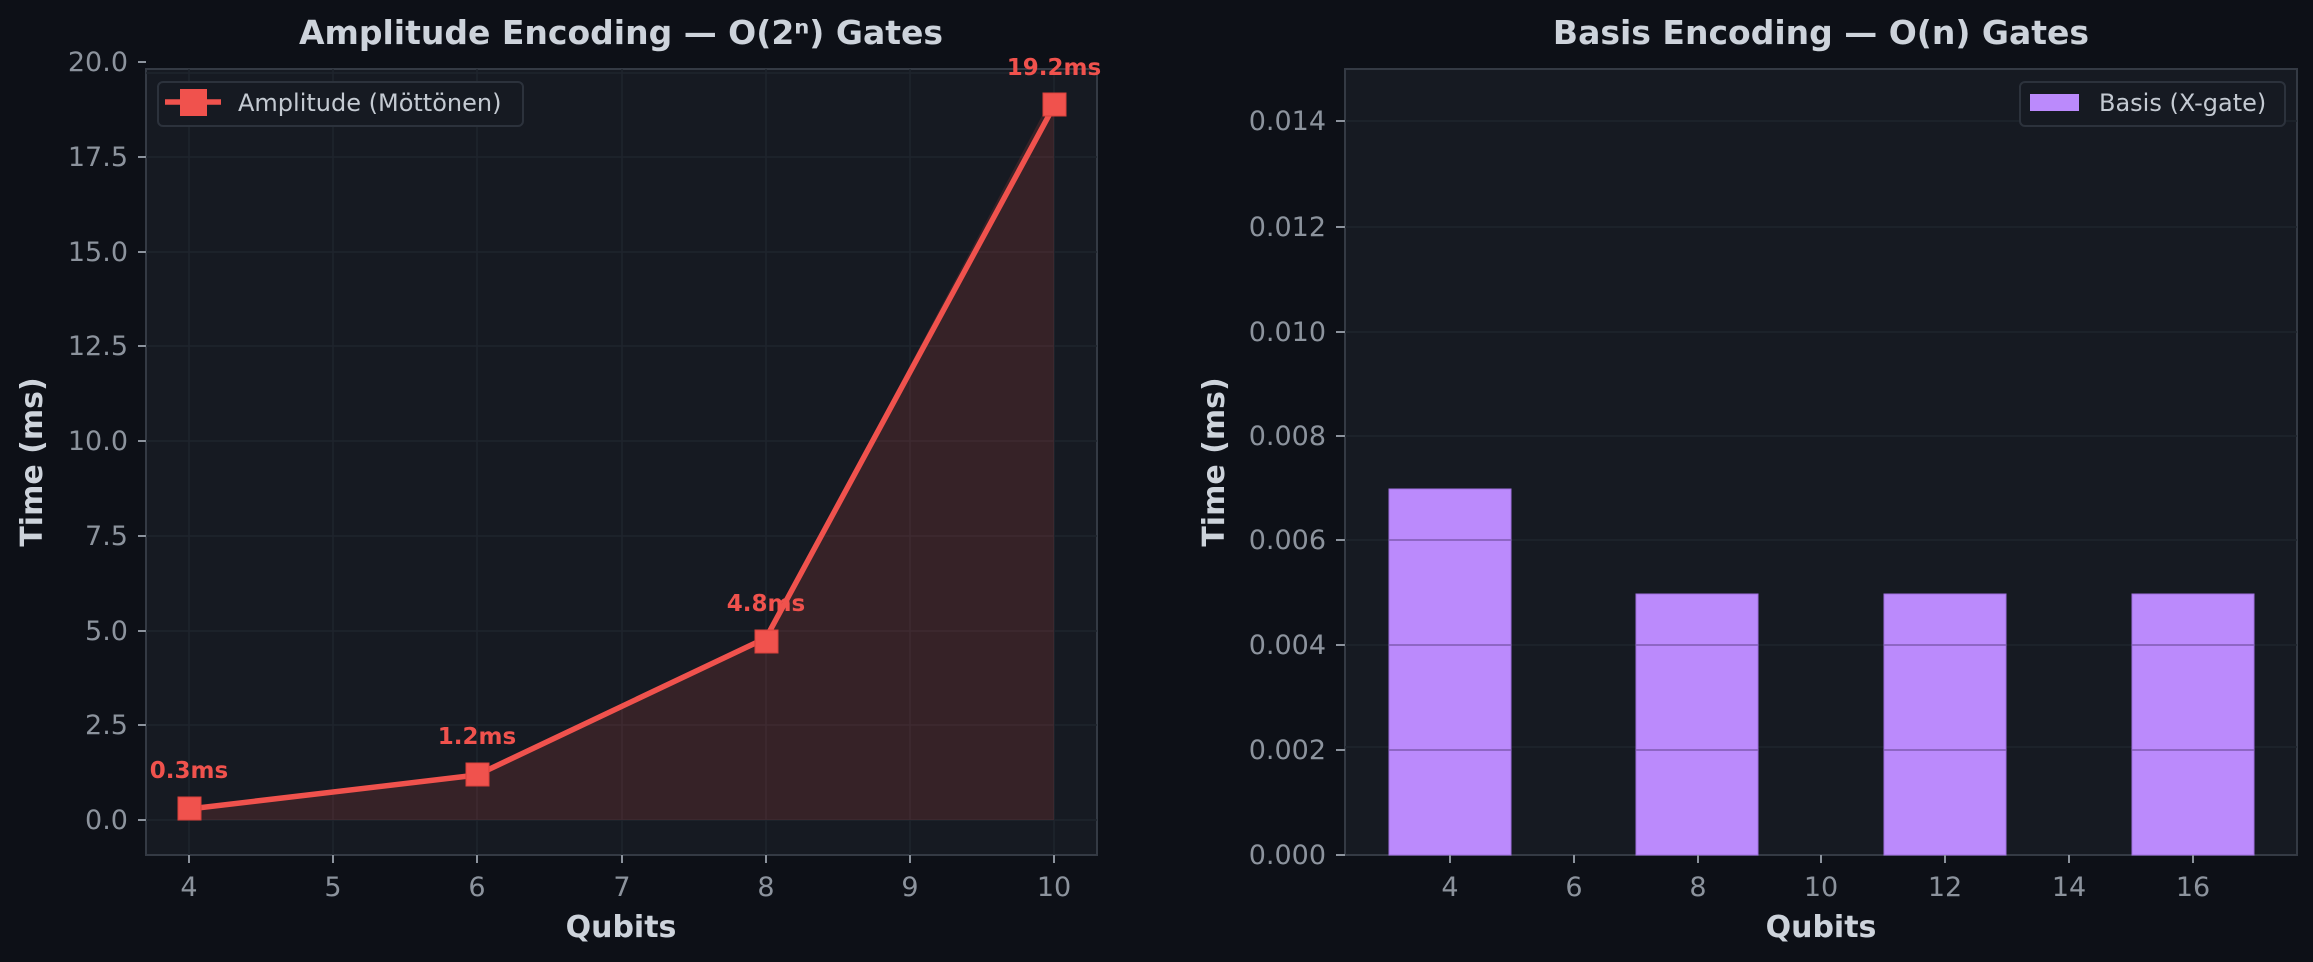 This screenshot has height=962, width=2313. What do you see at coordinates (1821, 645) in the screenshot?
I see `bar-grid-overlay` at bounding box center [1821, 645].